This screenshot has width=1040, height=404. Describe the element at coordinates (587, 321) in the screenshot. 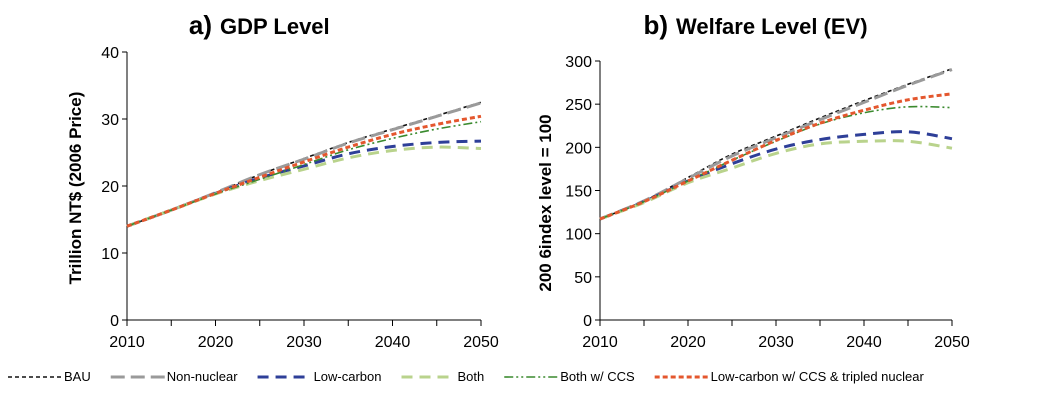

I see `panel-b-y-tick-label: 0` at that location.